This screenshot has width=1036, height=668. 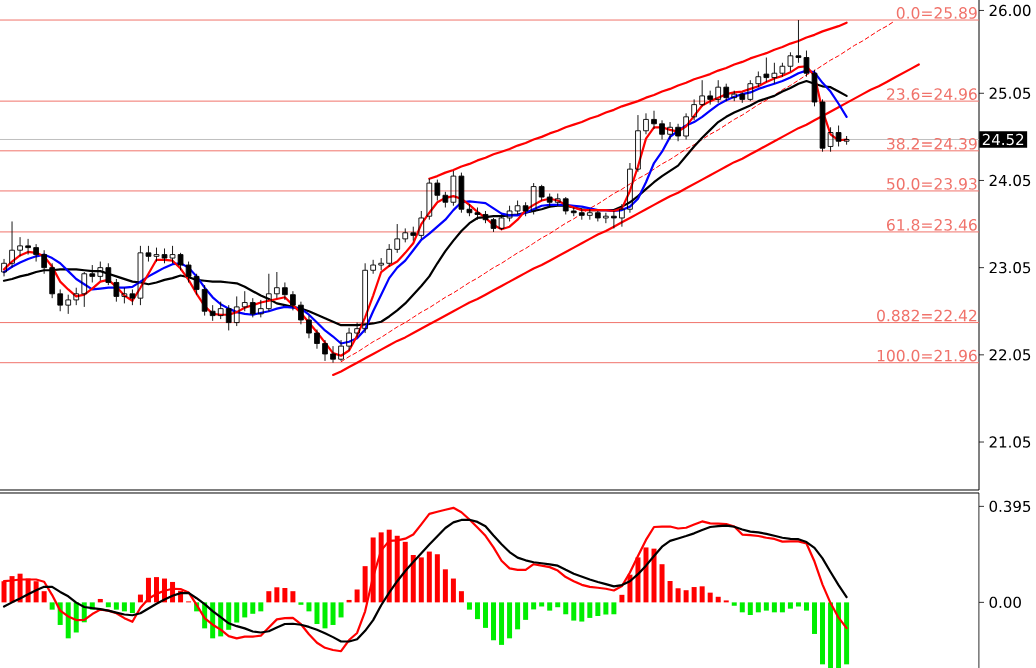 I want to click on y-tick-label: 22.05, so click(x=1010, y=355).